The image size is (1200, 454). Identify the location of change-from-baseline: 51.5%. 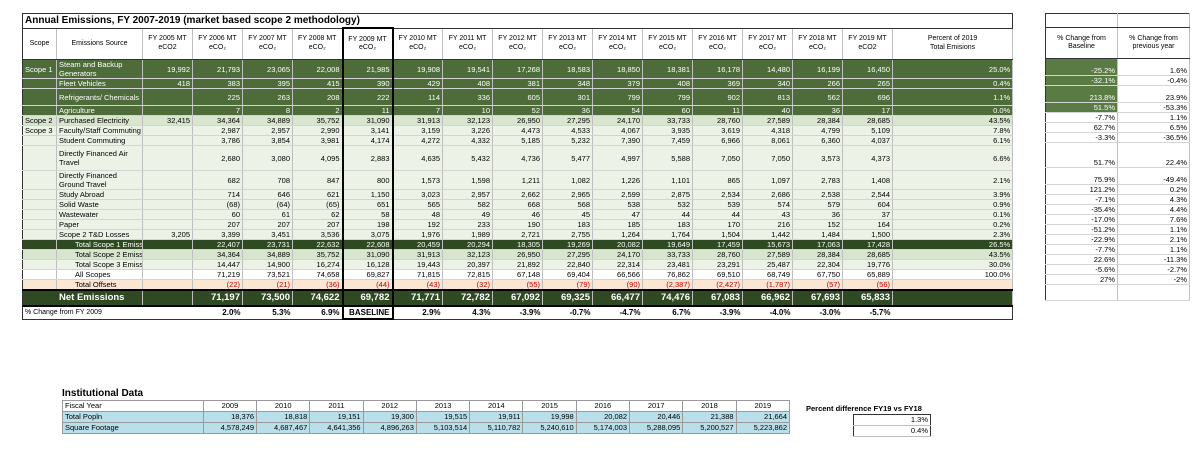
(1081, 107).